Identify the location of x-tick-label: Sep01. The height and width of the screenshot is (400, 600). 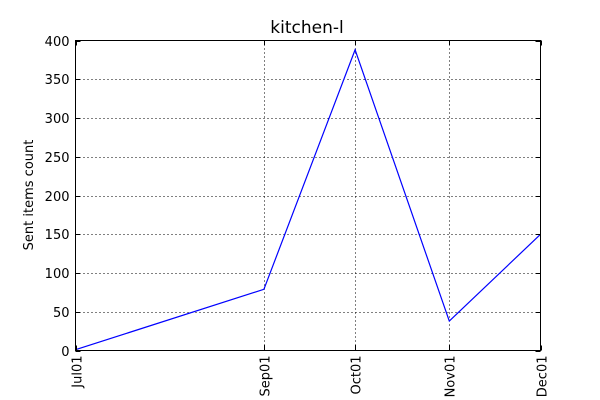
(266, 376).